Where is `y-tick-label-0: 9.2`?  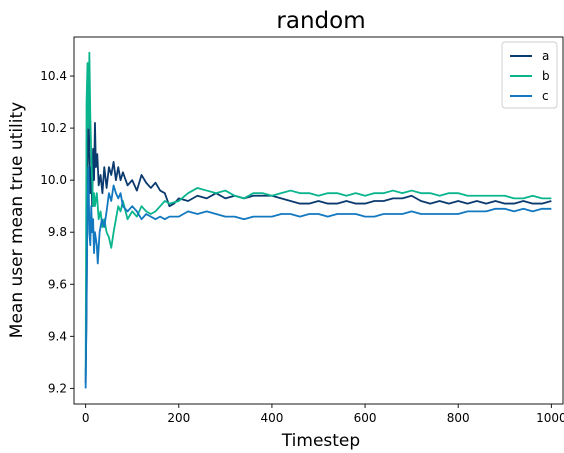
y-tick-label-0: 9.2 is located at coordinates (57, 388).